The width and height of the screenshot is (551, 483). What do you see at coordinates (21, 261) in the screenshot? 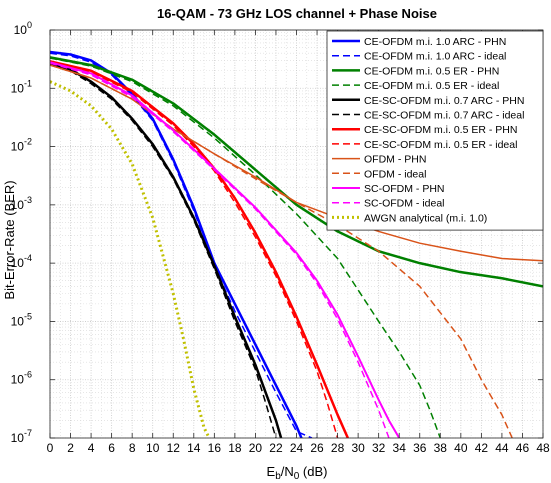
I see `y-tick-label: 10⁻⁴` at bounding box center [21, 261].